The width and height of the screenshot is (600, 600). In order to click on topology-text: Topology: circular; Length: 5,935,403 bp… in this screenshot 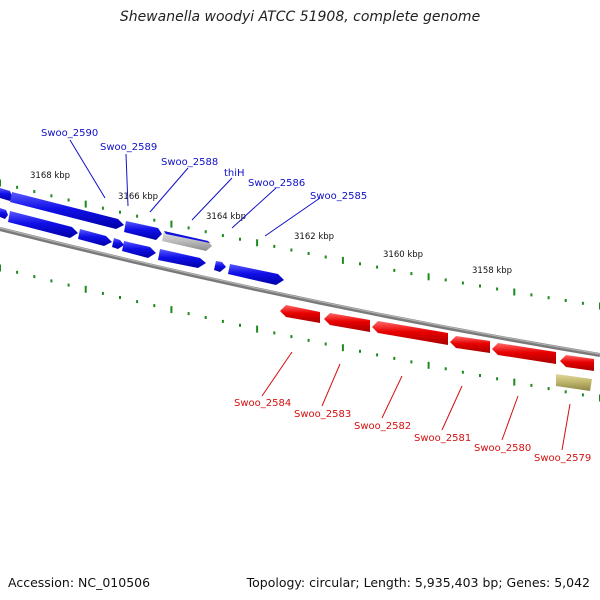, I will do `click(418, 582)`.